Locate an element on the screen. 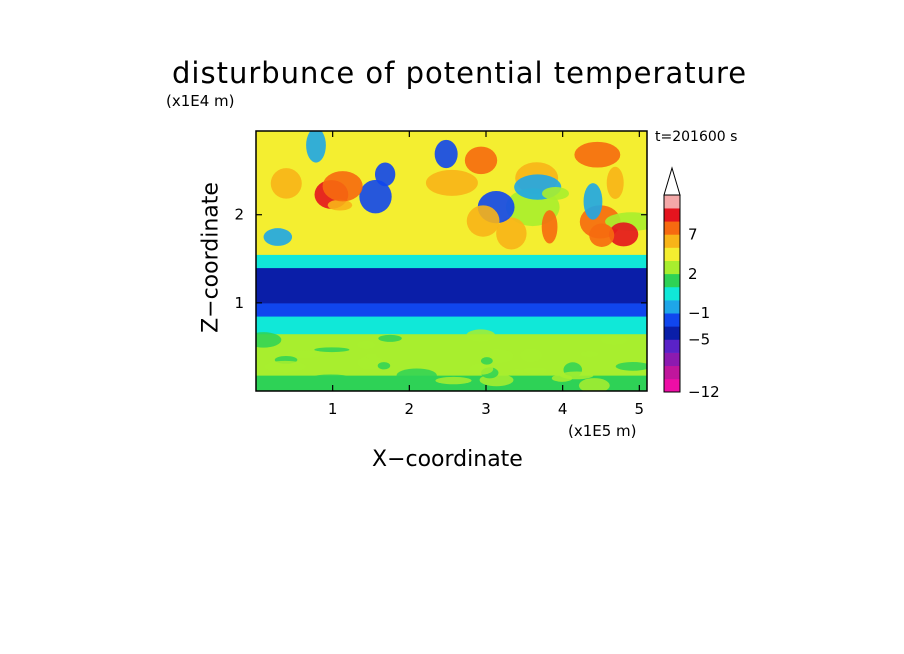 The height and width of the screenshot is (654, 904). colorbar-label: −5 is located at coordinates (699, 339).